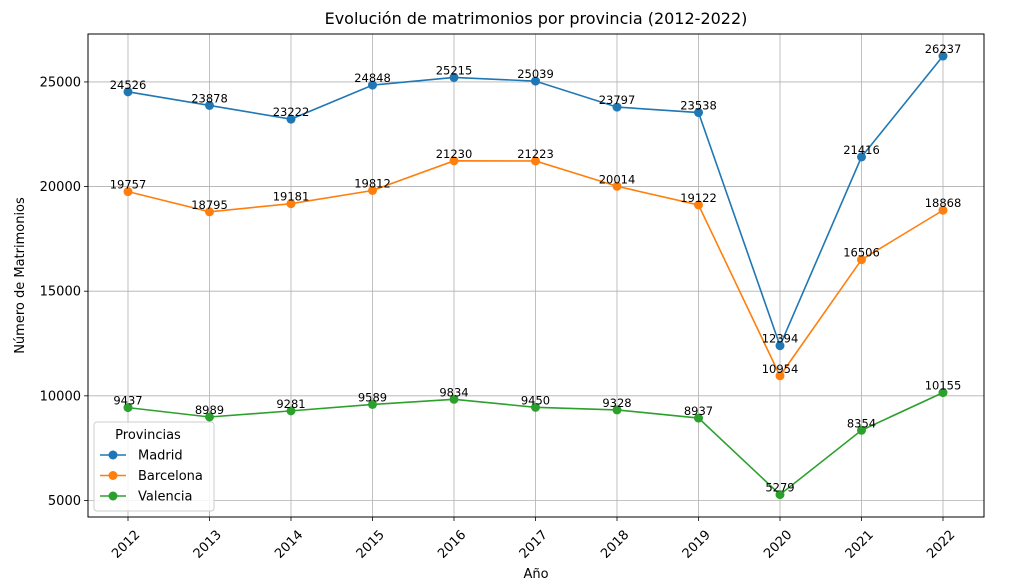  What do you see at coordinates (943, 203) in the screenshot?
I see `data-label: 18868` at bounding box center [943, 203].